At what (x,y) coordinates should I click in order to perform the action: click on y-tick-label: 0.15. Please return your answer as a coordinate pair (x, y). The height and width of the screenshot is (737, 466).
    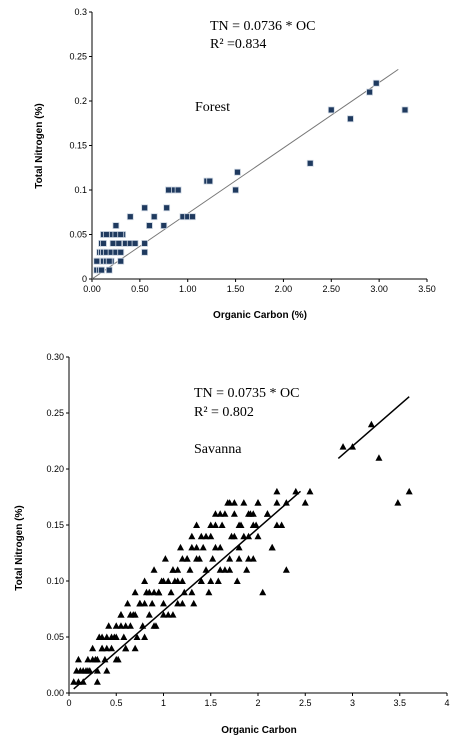
    Looking at the image, I should click on (55, 525).